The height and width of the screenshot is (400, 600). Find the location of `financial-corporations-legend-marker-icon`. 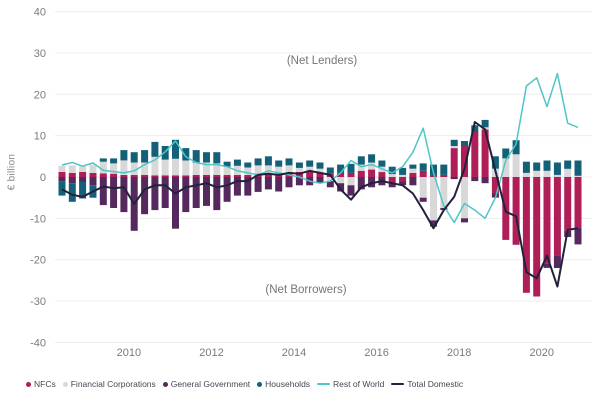

financial-corporations-legend-marker-icon is located at coordinates (65, 384).